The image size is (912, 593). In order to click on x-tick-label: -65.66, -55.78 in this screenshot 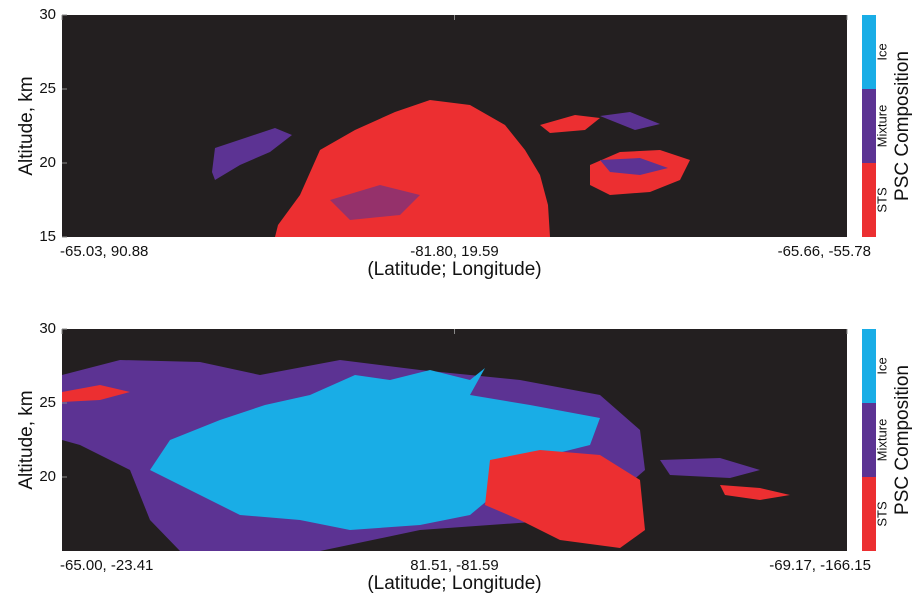, I will do `click(824, 251)`.